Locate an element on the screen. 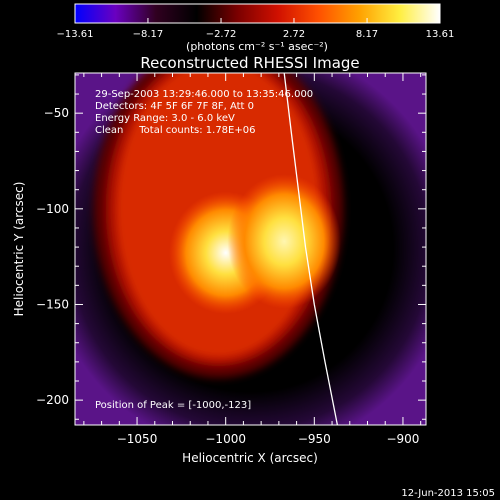 The height and width of the screenshot is (500, 500). peak-position-label: Position of Peak = [-1000,-123] is located at coordinates (173, 405).